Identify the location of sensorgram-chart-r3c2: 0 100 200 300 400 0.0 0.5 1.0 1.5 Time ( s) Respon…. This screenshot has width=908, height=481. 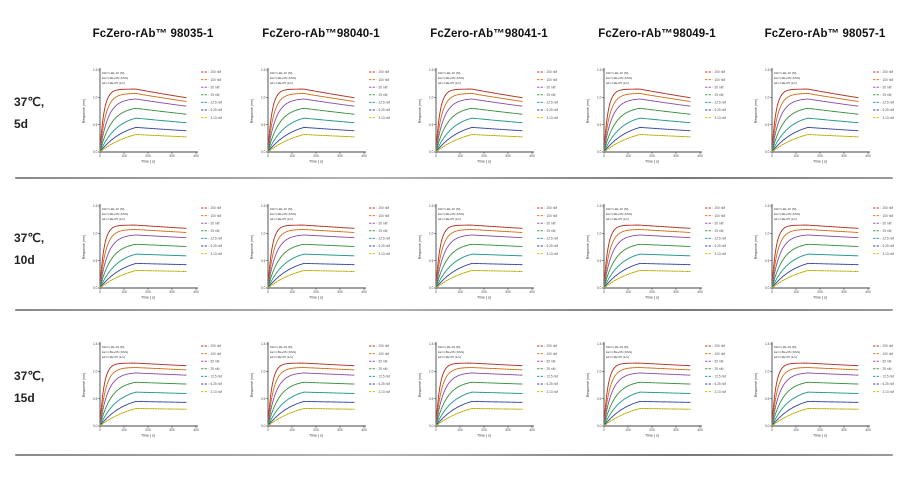
(320, 390).